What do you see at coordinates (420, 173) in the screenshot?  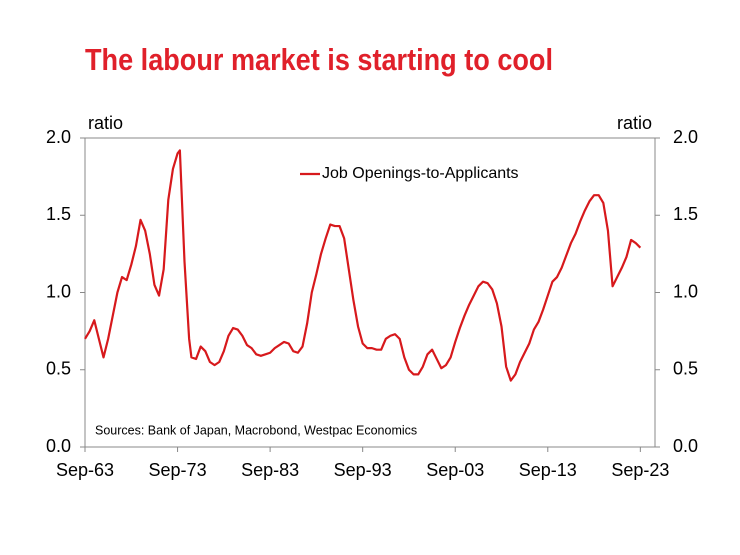 I see `legend-label: Job Openings-to-Applicants` at bounding box center [420, 173].